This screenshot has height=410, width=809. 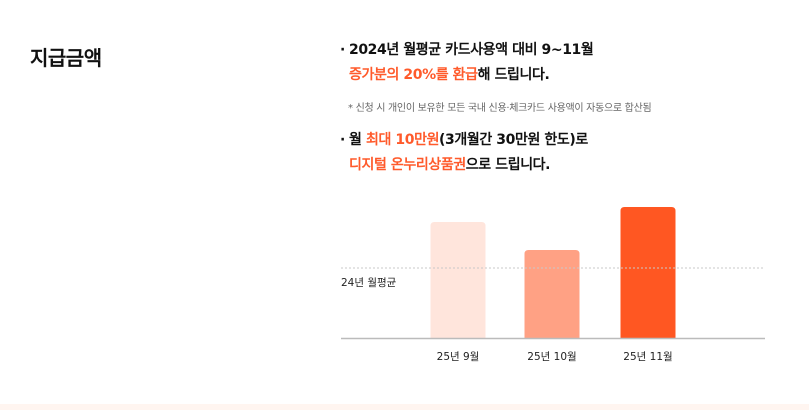 What do you see at coordinates (404, 407) in the screenshot?
I see `footer-band` at bounding box center [404, 407].